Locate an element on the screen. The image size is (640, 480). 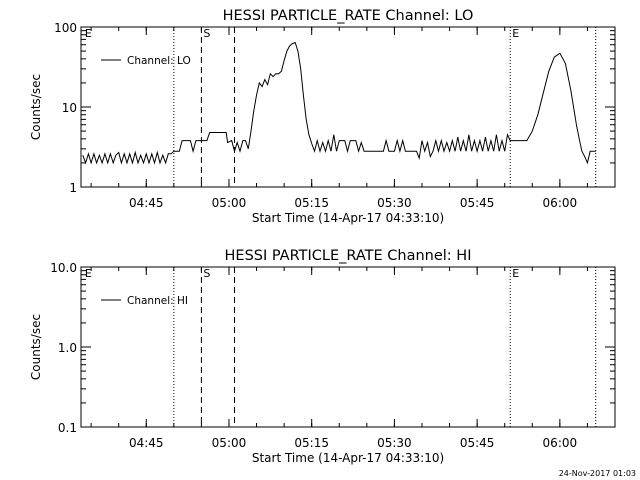
y-tick-label: 10 is located at coordinates (69, 108).